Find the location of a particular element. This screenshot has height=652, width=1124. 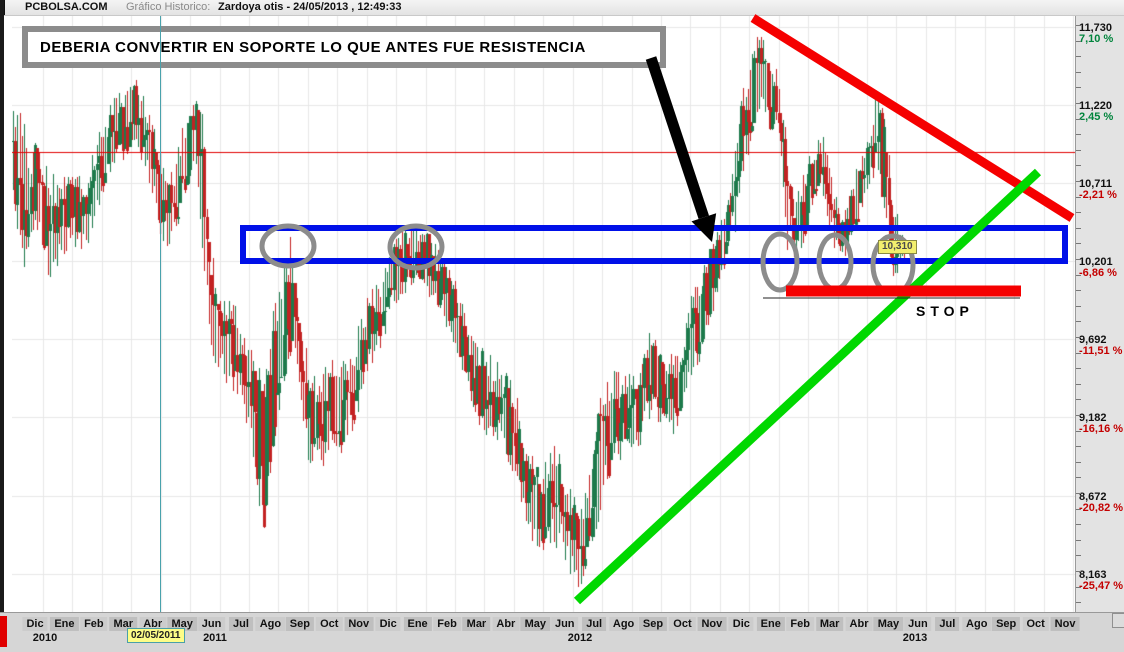

left-border is located at coordinates (2, 306).